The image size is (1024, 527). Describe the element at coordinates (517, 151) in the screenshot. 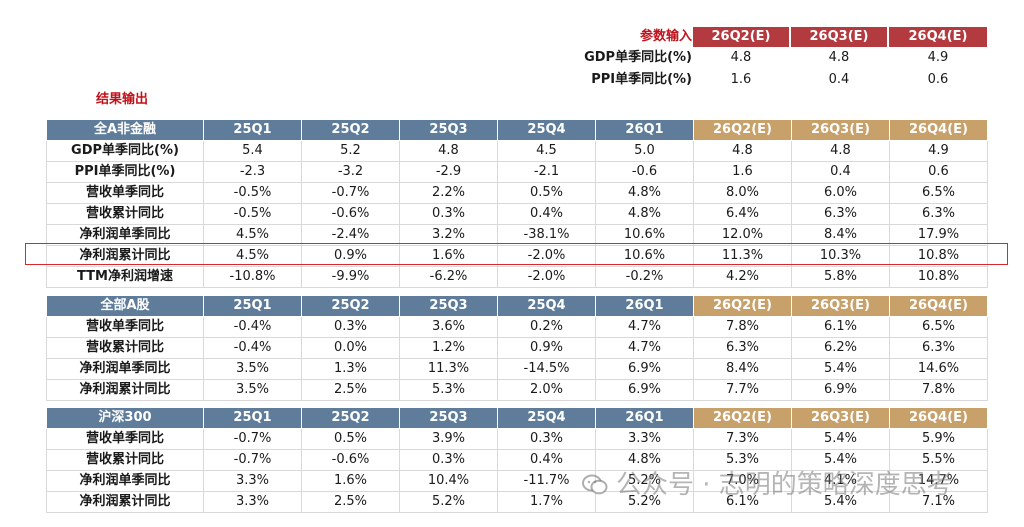

I see `table-row: GDP单季同比(%) 5.4 5.2 4.8 4.5 5.0 4.8 4.8 4.9` at that location.